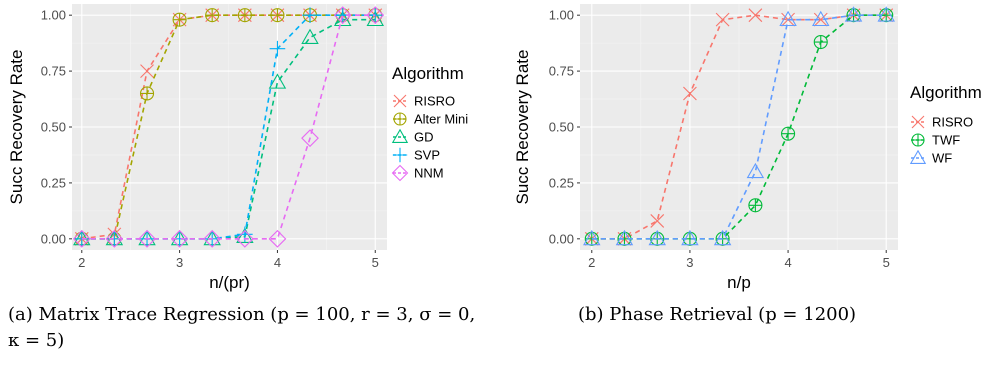 The image size is (1004, 385). Describe the element at coordinates (229, 282) in the screenshot. I see `x-axis-title: n/(pr)` at that location.